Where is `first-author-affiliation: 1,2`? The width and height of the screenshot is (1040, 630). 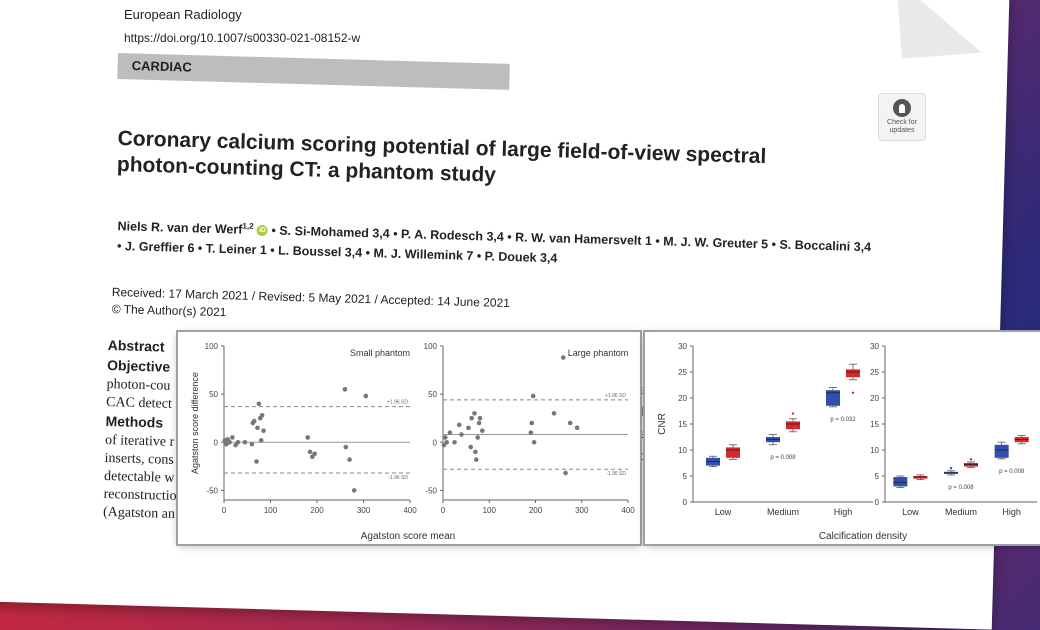
first-author-affiliation: 1,2 is located at coordinates (248, 226).